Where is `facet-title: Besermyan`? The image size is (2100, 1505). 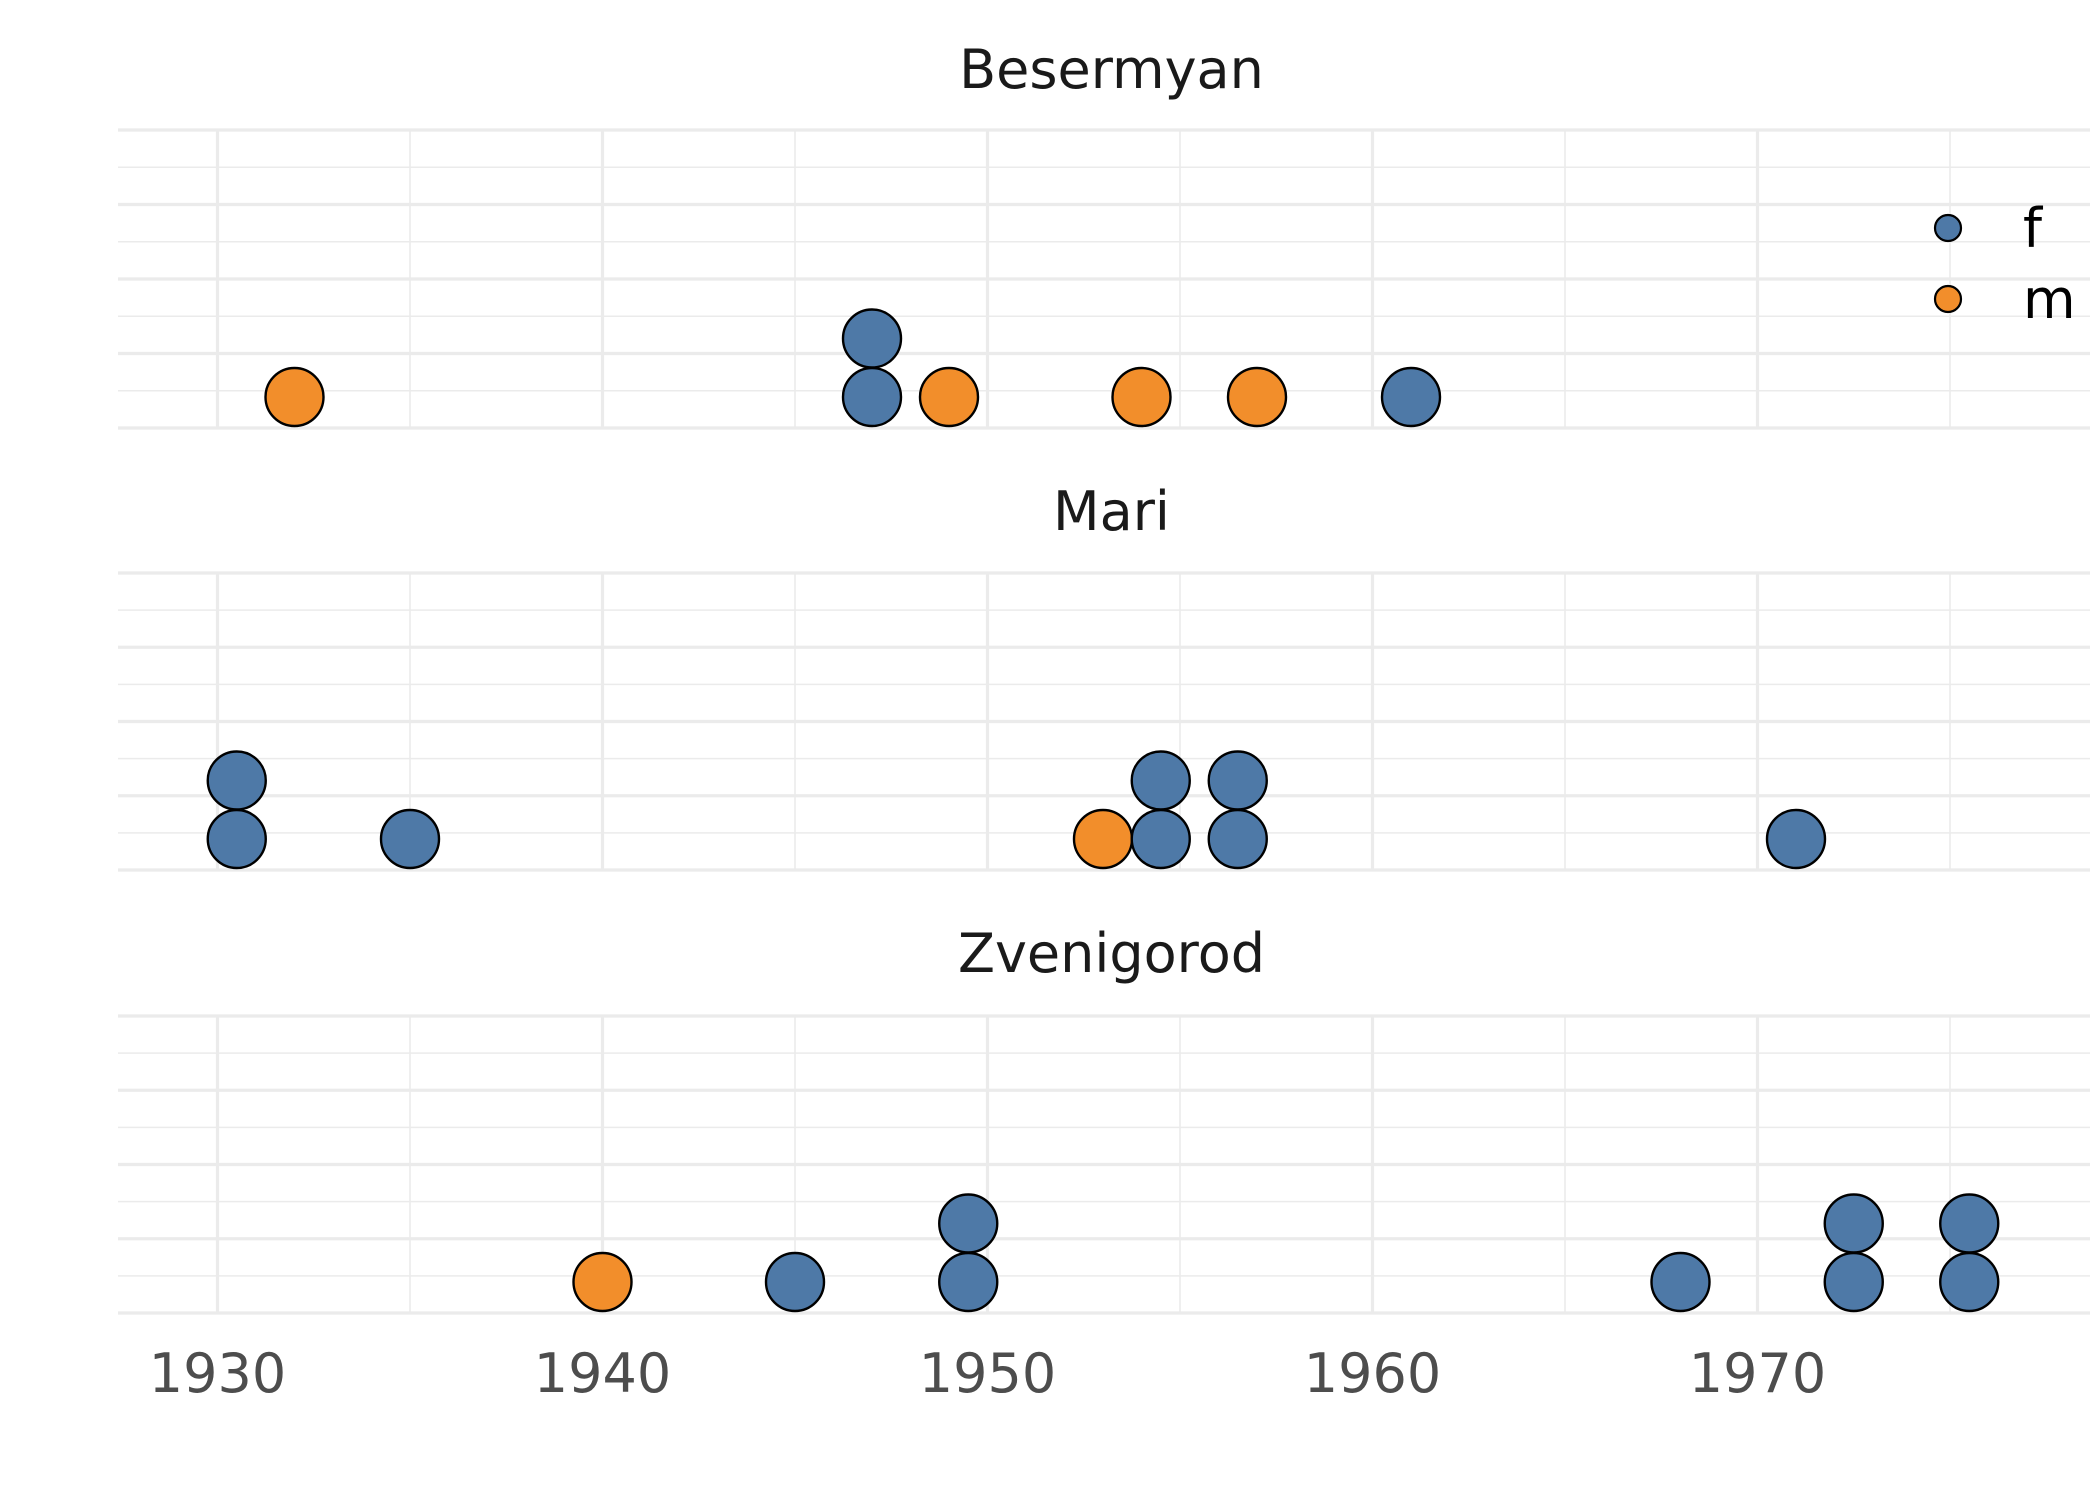 facet-title: Besermyan is located at coordinates (1111, 69).